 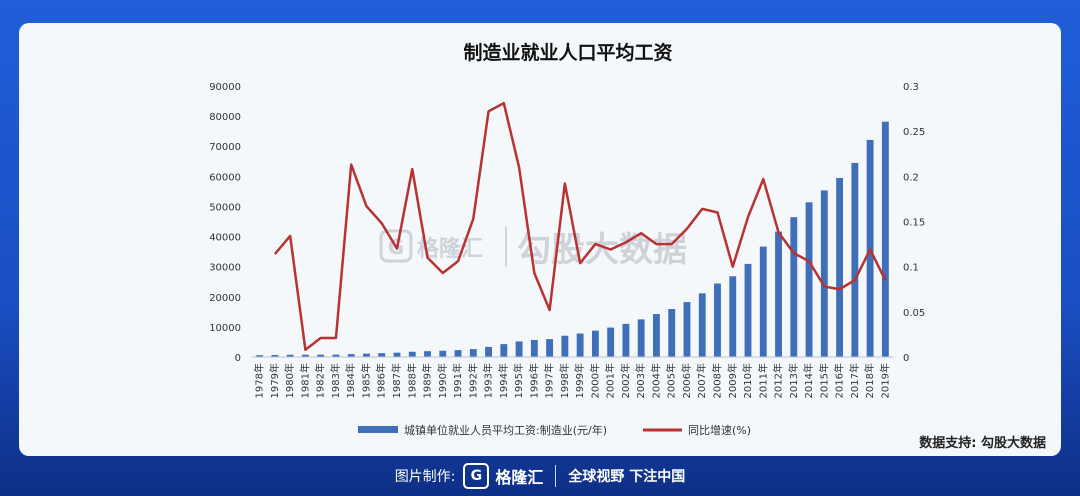 I want to click on y-left-tick-label: 0, so click(x=238, y=358).